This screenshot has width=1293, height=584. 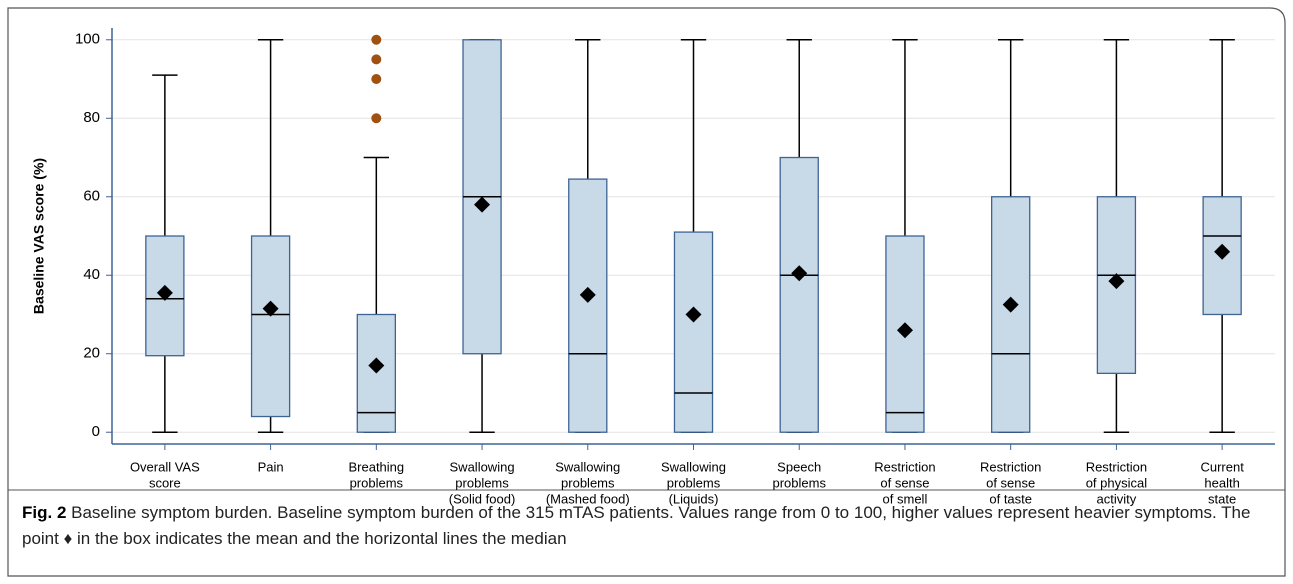 I want to click on x-tick-label: of smell, so click(x=905, y=498).